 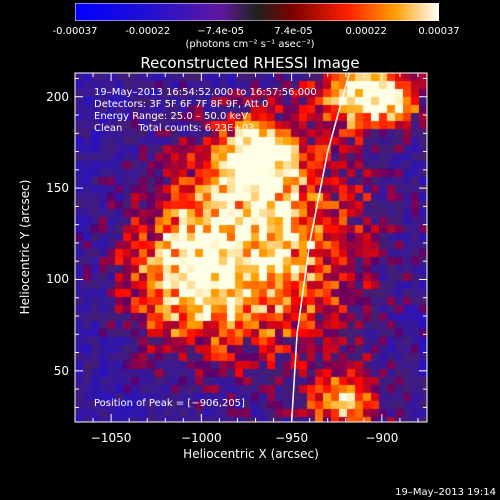 I want to click on x-tick-label: −900, so click(x=382, y=438).